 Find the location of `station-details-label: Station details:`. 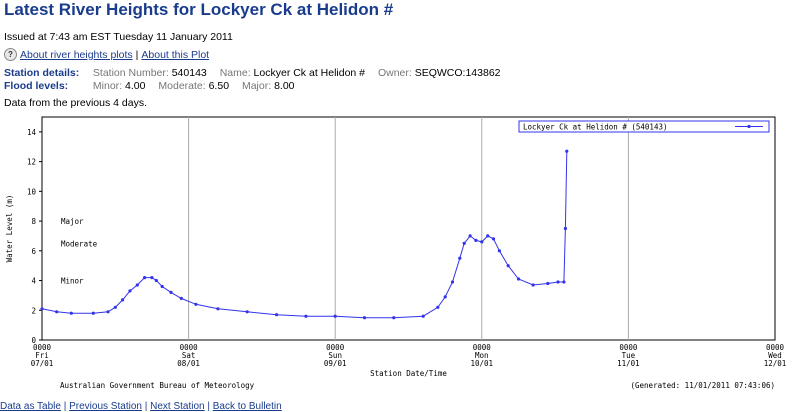

station-details-label: Station details: is located at coordinates (42, 73).